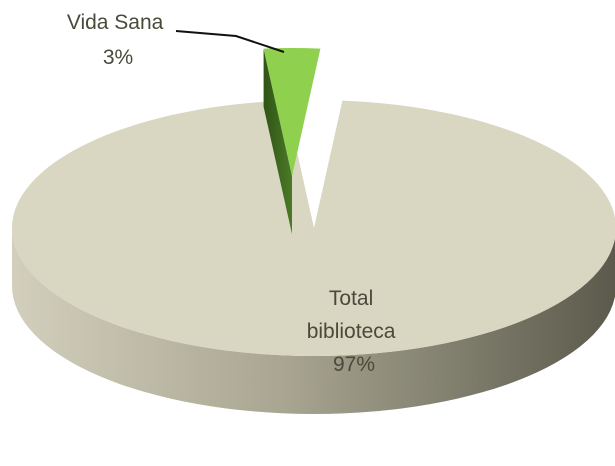 This screenshot has height=466, width=615. I want to click on leader-line-vida-sana, so click(230, 41).